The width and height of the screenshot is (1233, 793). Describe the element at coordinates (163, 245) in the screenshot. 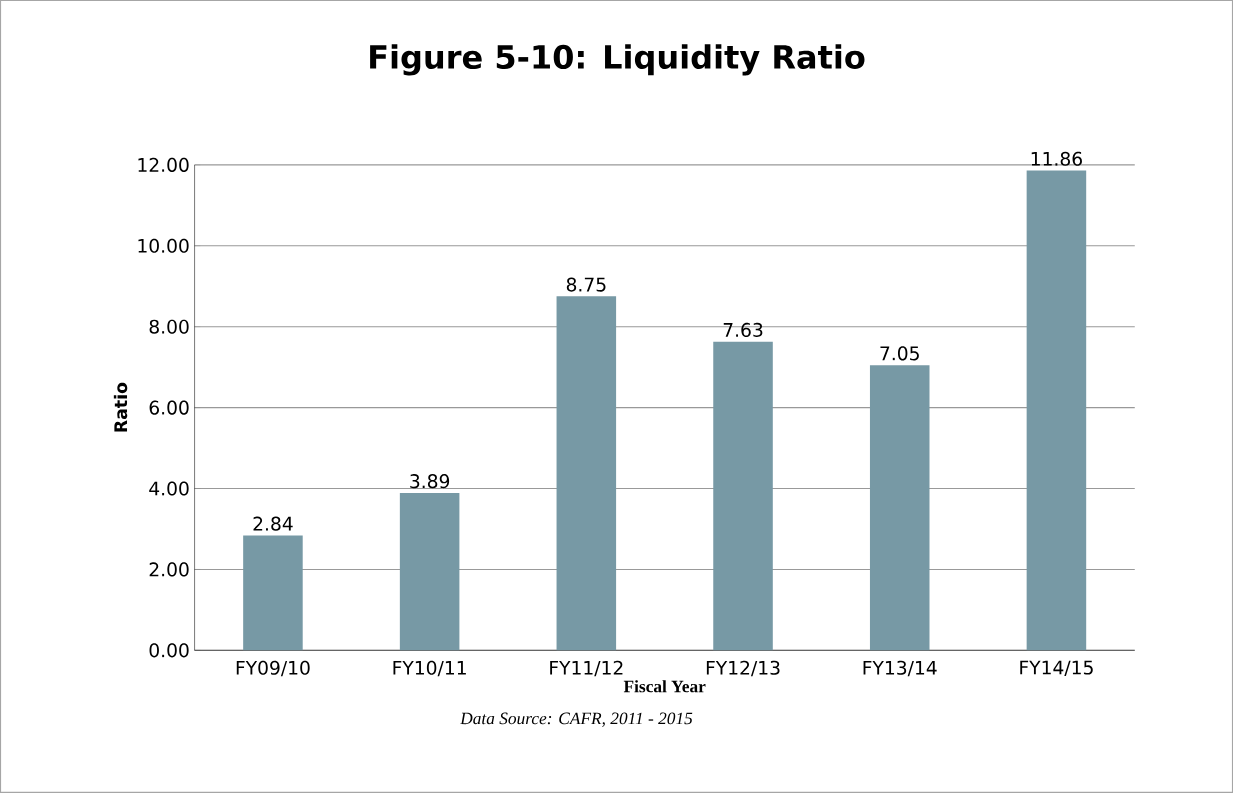

I see `y-tick-label: 10.00` at that location.